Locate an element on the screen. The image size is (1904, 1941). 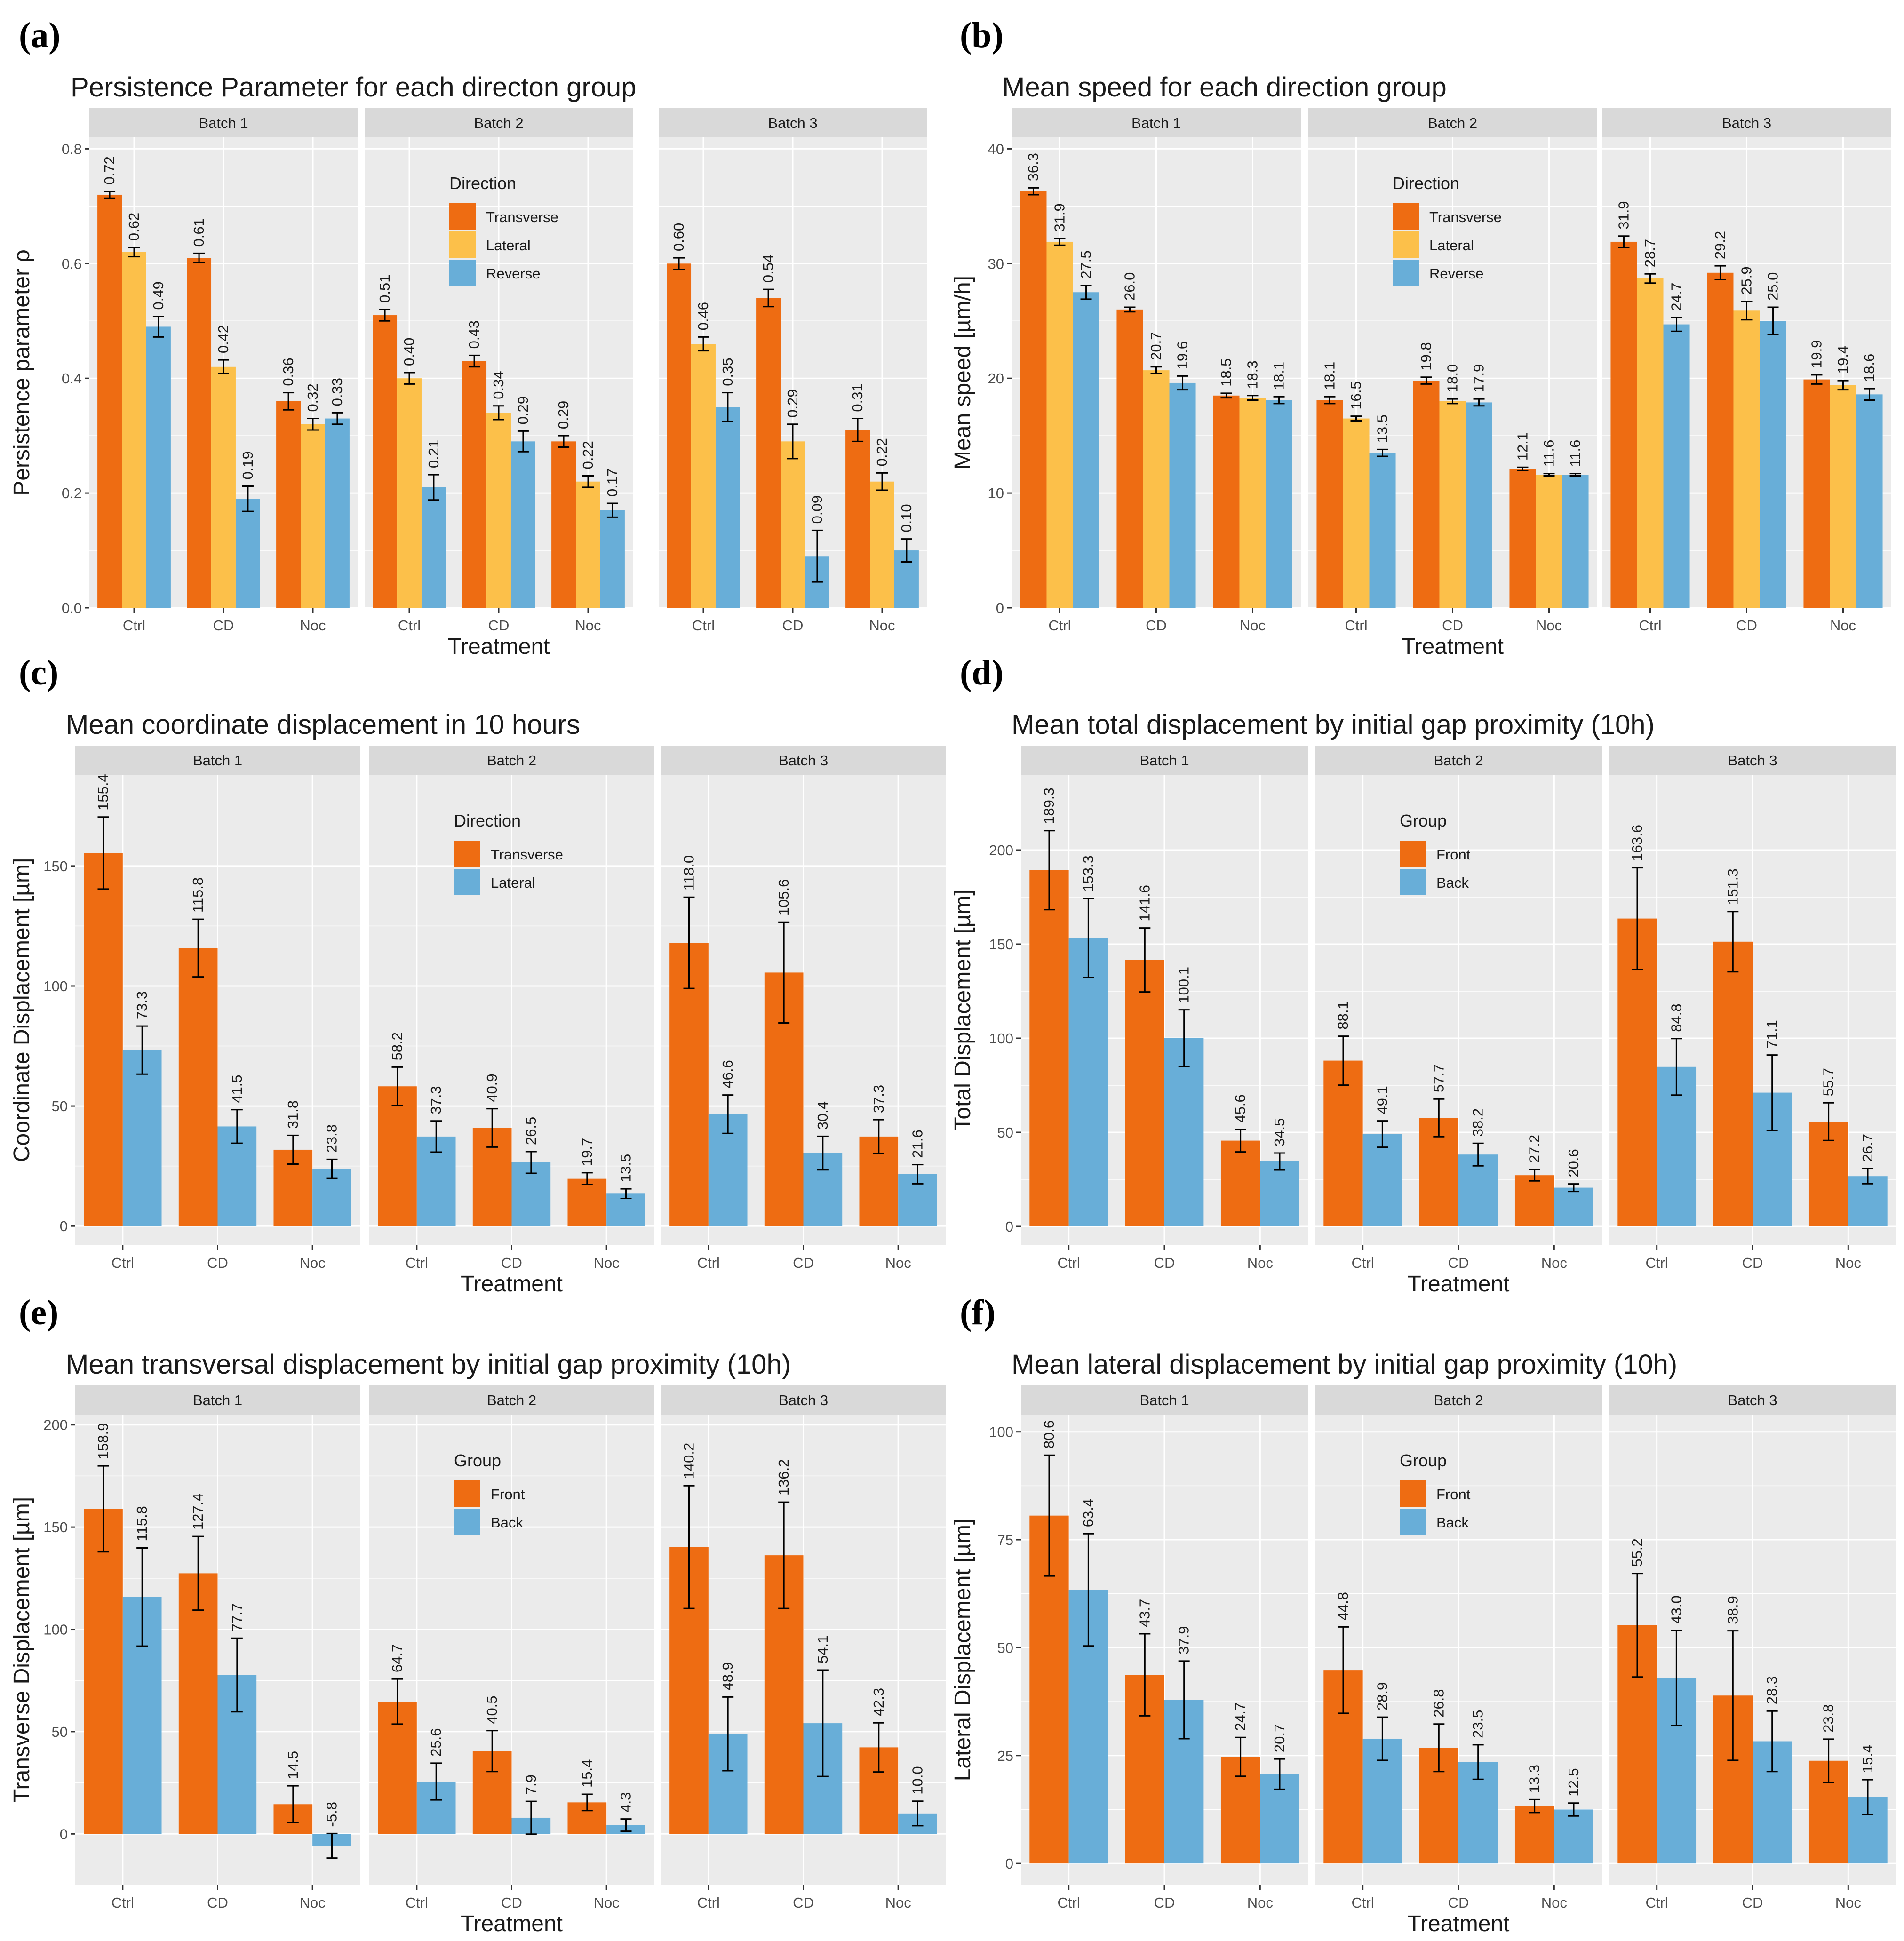
panel-letter: (a) is located at coordinates (40, 35).